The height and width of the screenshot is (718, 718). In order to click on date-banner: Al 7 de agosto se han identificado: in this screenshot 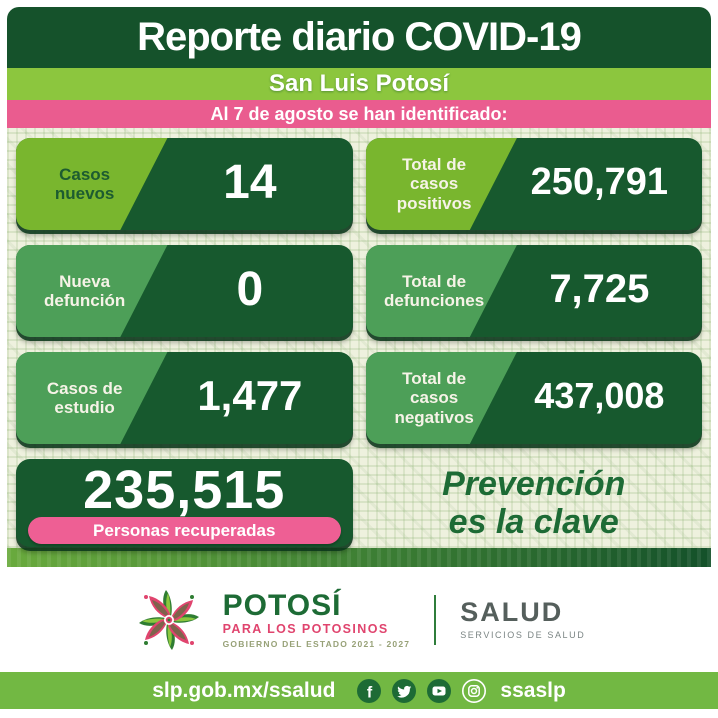, I will do `click(359, 114)`.